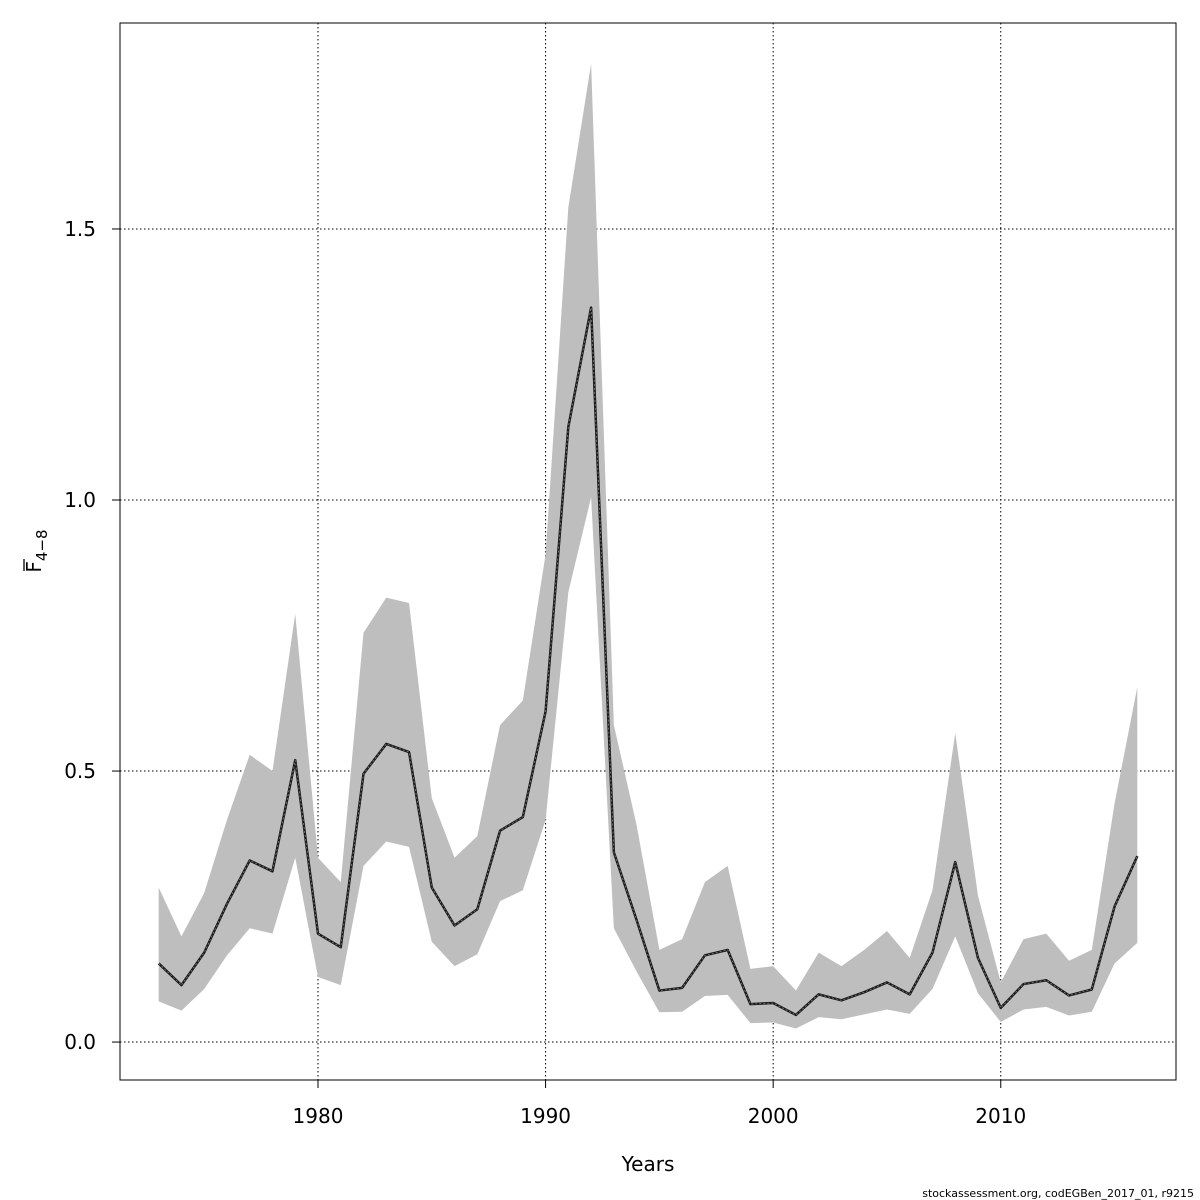 This screenshot has width=1200, height=1200. I want to click on y-tick-label: 0.5, so click(80, 771).